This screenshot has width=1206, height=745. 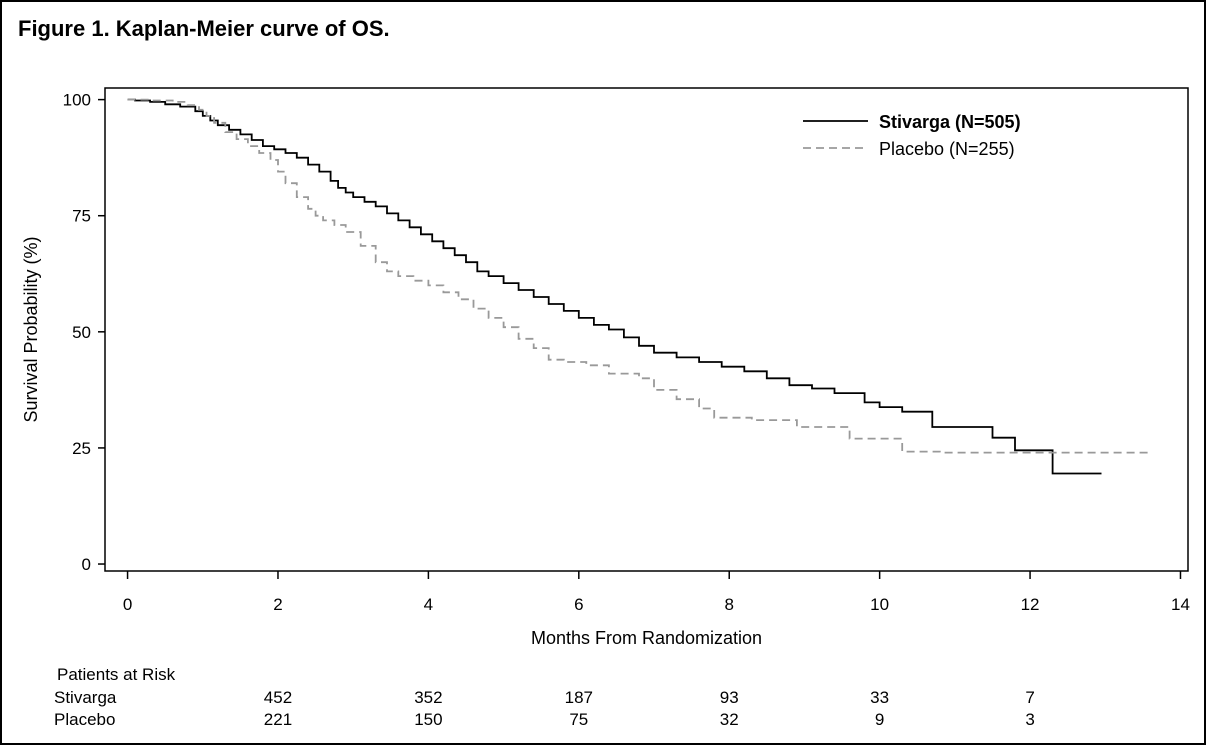 I want to click on figure-title: Figure 1. Kaplan-Meier curve of OS., so click(x=204, y=28).